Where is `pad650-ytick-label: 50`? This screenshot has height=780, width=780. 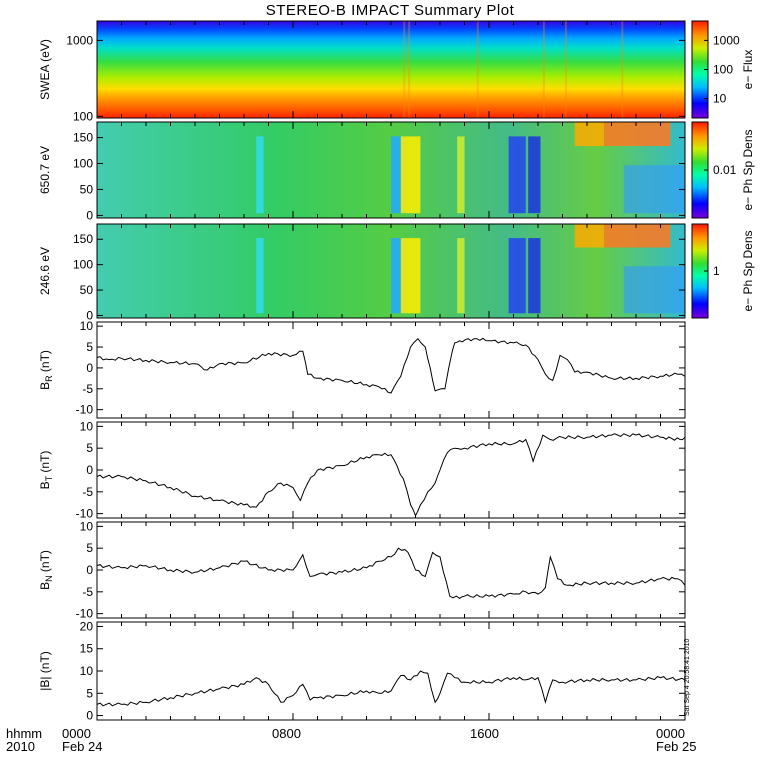
pad650-ytick-label: 50 is located at coordinates (87, 189).